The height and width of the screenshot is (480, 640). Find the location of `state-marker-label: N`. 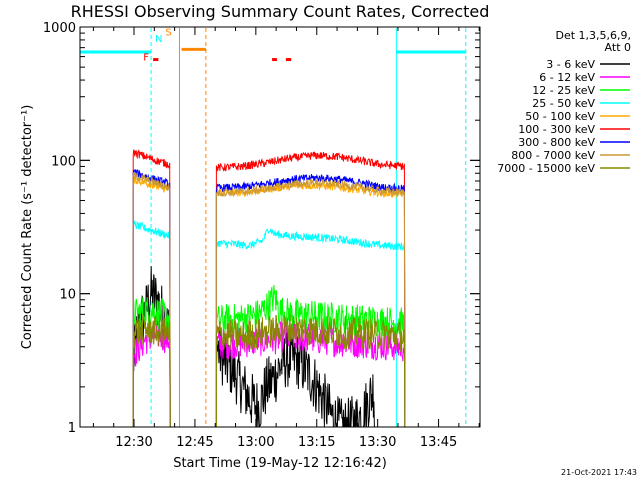

state-marker-label: N is located at coordinates (158, 39).